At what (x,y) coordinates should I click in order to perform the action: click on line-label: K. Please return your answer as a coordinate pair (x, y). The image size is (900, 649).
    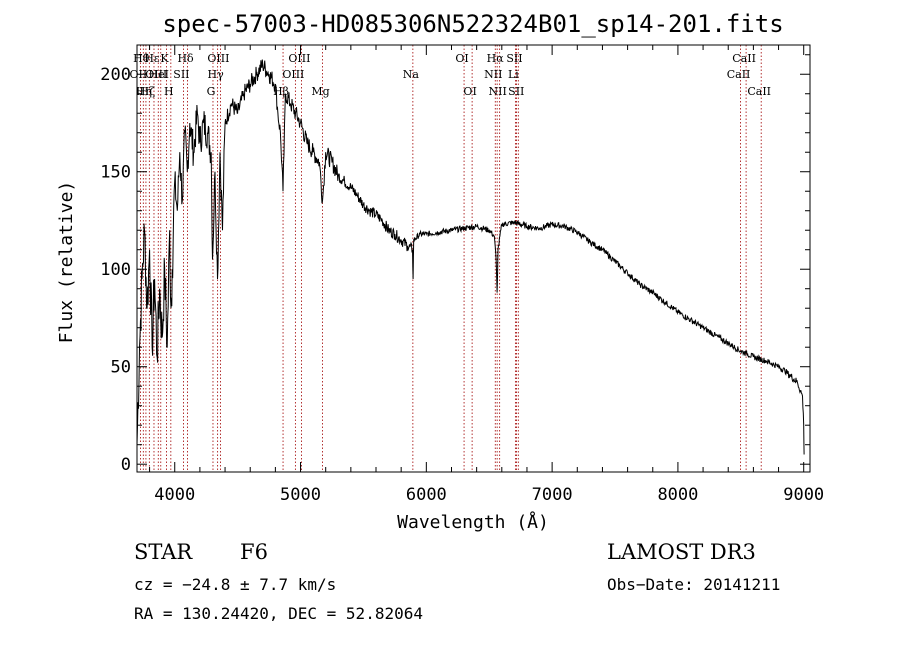
    Looking at the image, I should click on (164, 58).